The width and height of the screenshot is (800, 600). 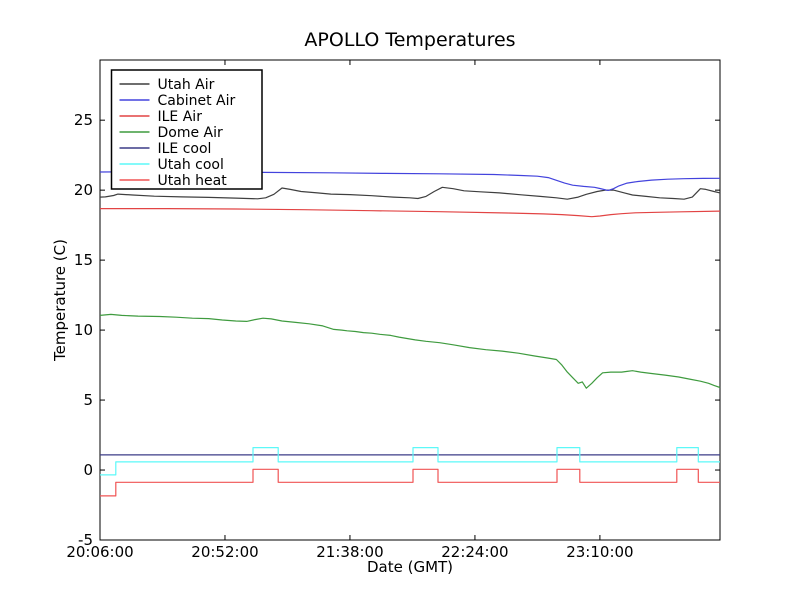 I want to click on legend-label-utah-heat: Utah heat, so click(x=193, y=181).